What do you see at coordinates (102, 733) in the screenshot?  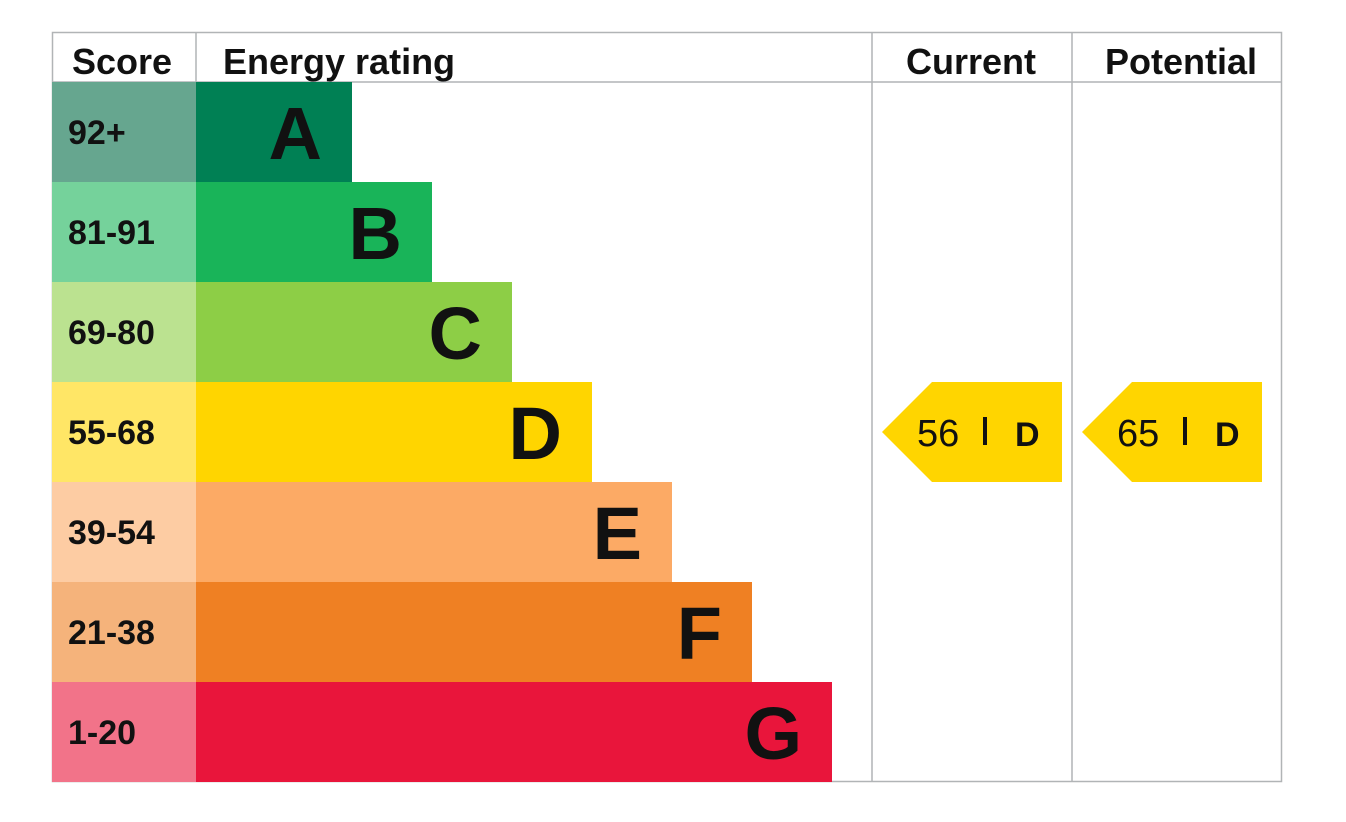 I see `score-range-label: 1-20` at bounding box center [102, 733].